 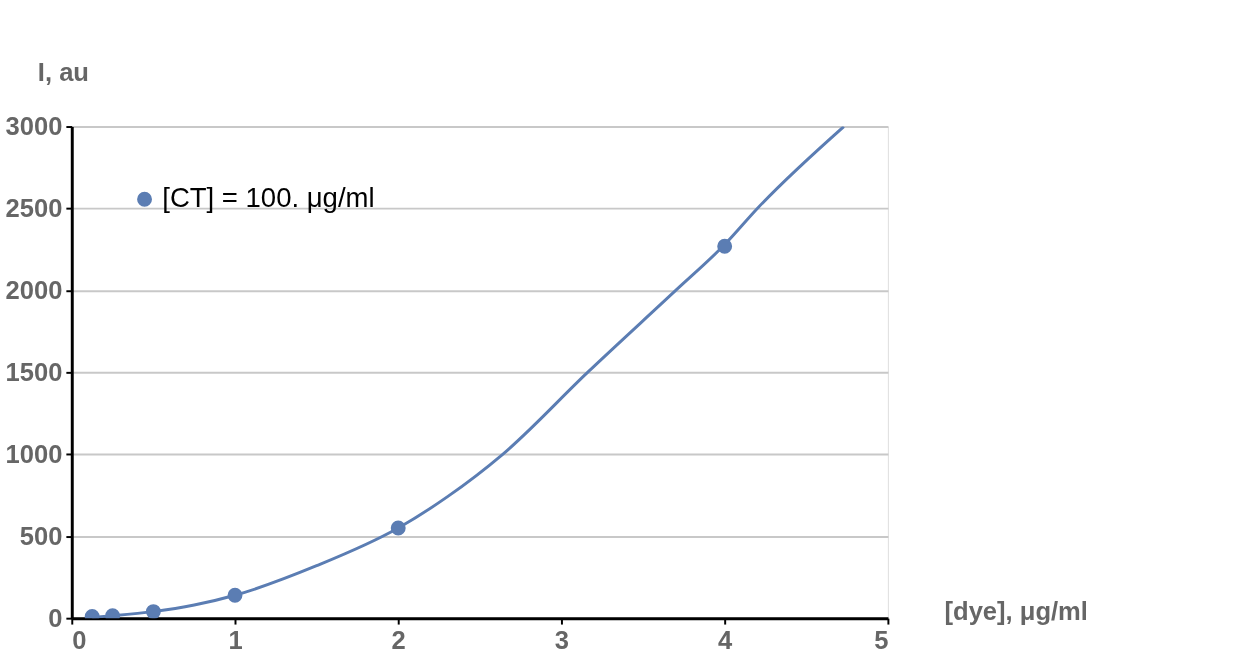 What do you see at coordinates (235, 640) in the screenshot?
I see `x-tick-label: 1` at bounding box center [235, 640].